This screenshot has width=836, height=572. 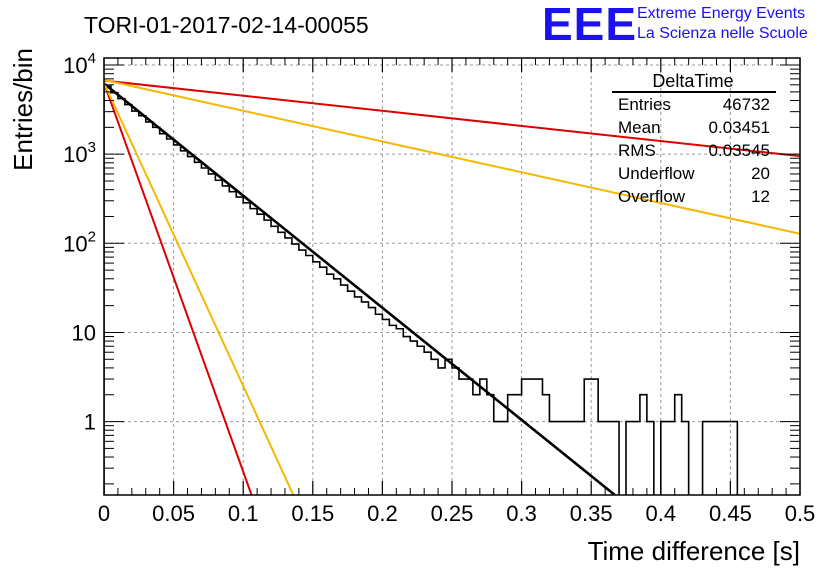 What do you see at coordinates (760, 173) in the screenshot?
I see `stats-value: 20` at bounding box center [760, 173].